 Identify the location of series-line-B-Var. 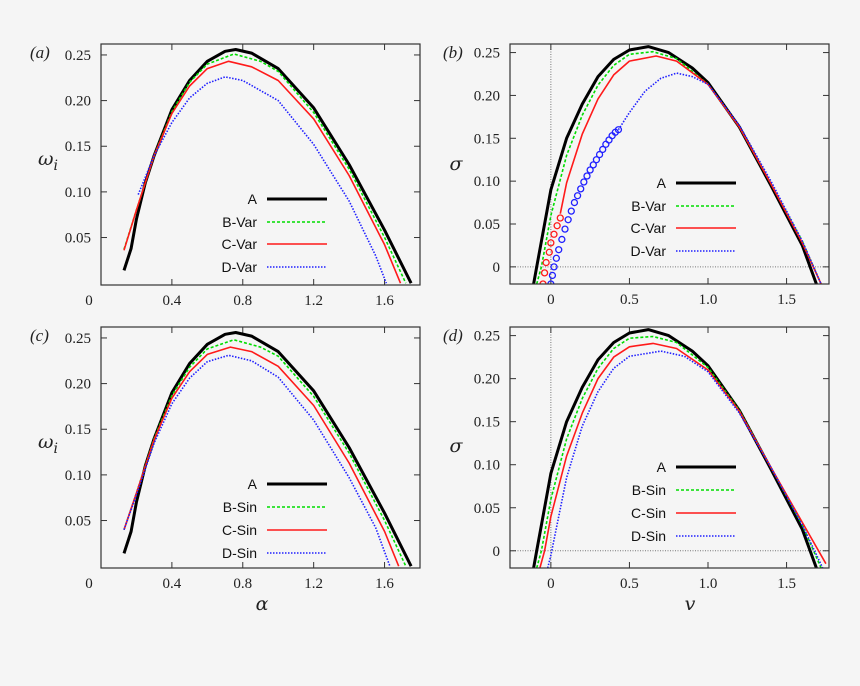
(678, 167).